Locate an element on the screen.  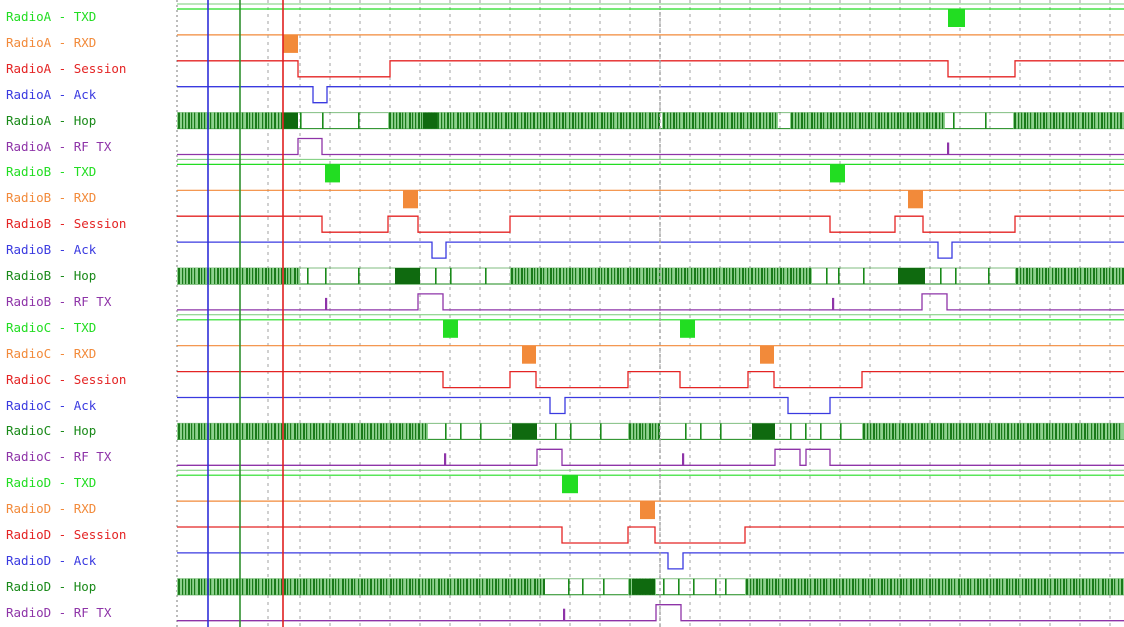
trace-radiod-rxd is located at coordinates (650, 510).